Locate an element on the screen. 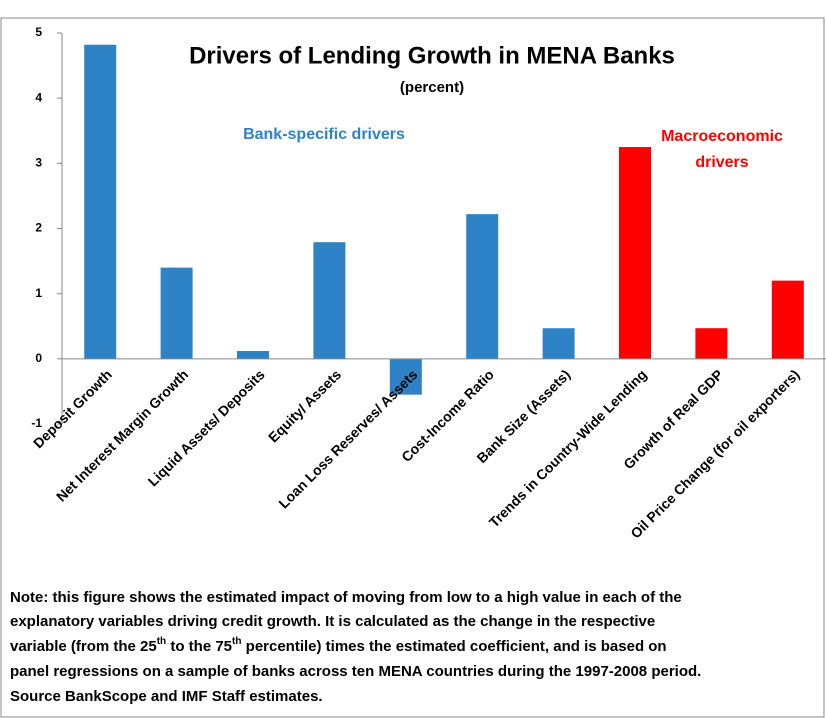 This screenshot has height=718, width=826. y-tick-label: 2 is located at coordinates (38, 228).